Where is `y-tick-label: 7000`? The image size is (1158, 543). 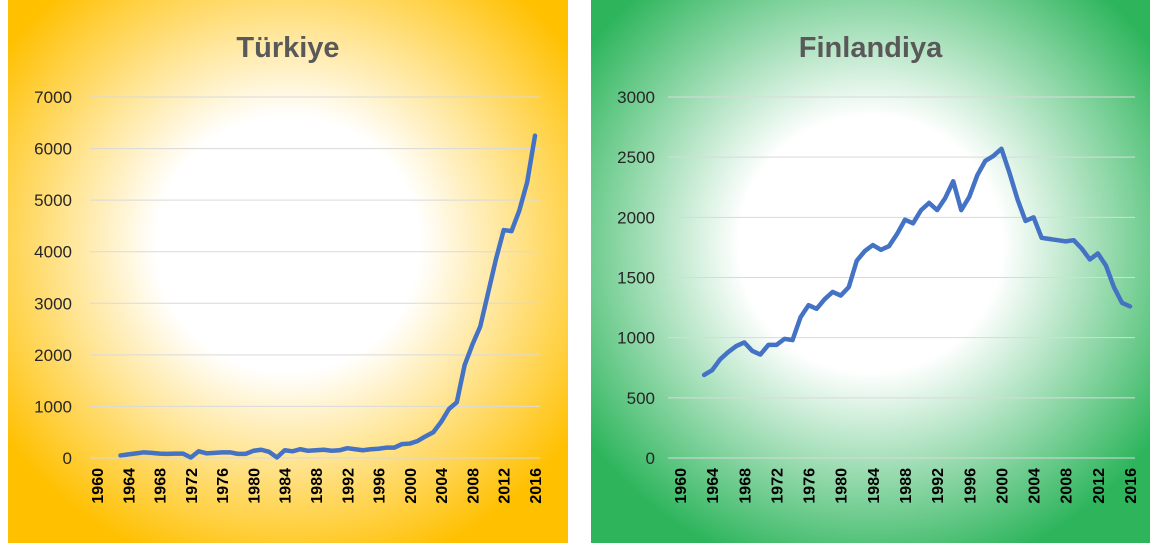
y-tick-label: 7000 is located at coordinates (53, 97).